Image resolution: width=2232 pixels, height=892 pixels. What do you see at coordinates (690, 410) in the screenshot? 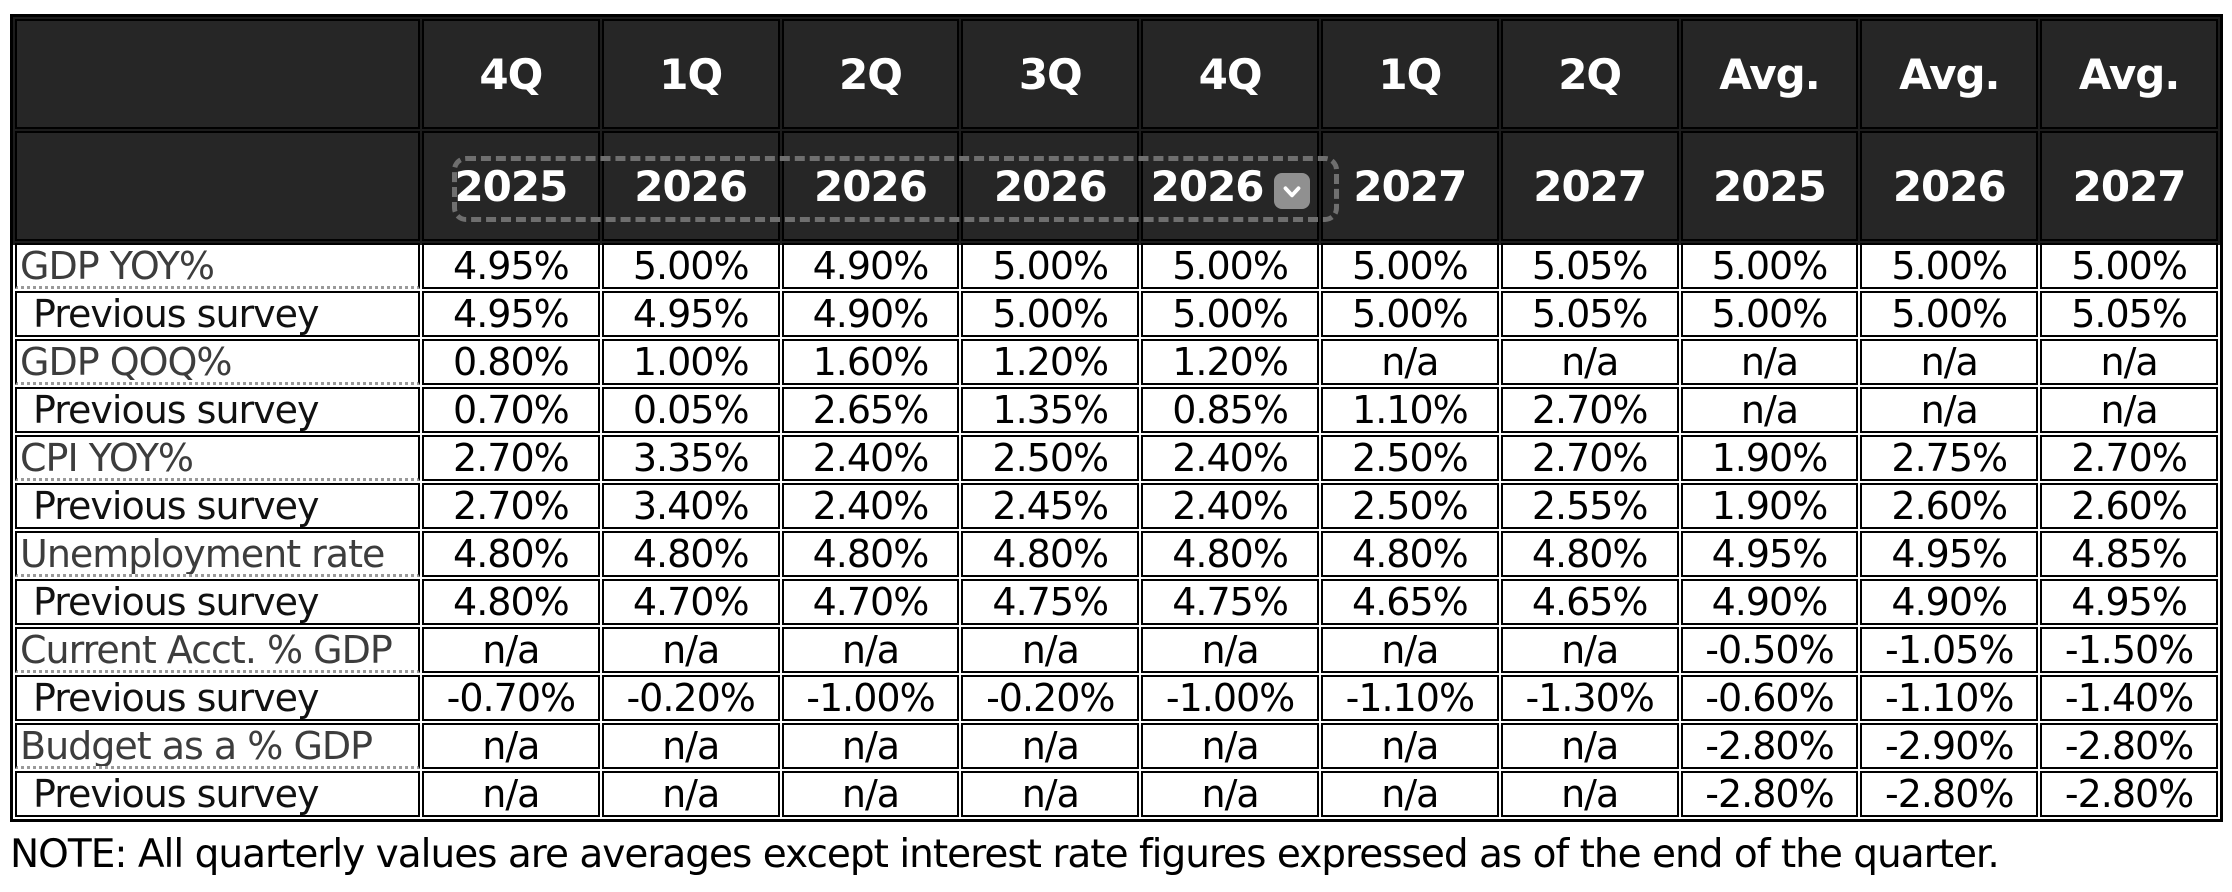
I see `data-cell: 0.05%` at bounding box center [690, 410].